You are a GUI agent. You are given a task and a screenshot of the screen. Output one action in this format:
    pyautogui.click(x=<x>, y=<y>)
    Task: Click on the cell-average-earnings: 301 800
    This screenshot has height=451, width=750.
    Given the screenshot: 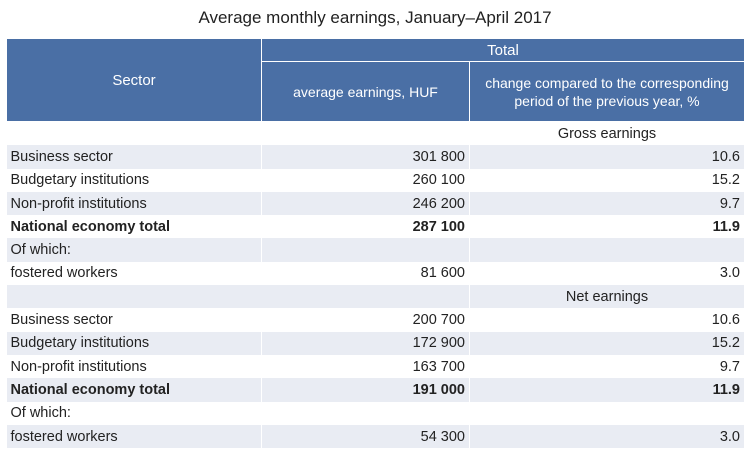 What is the action you would take?
    pyautogui.click(x=365, y=157)
    